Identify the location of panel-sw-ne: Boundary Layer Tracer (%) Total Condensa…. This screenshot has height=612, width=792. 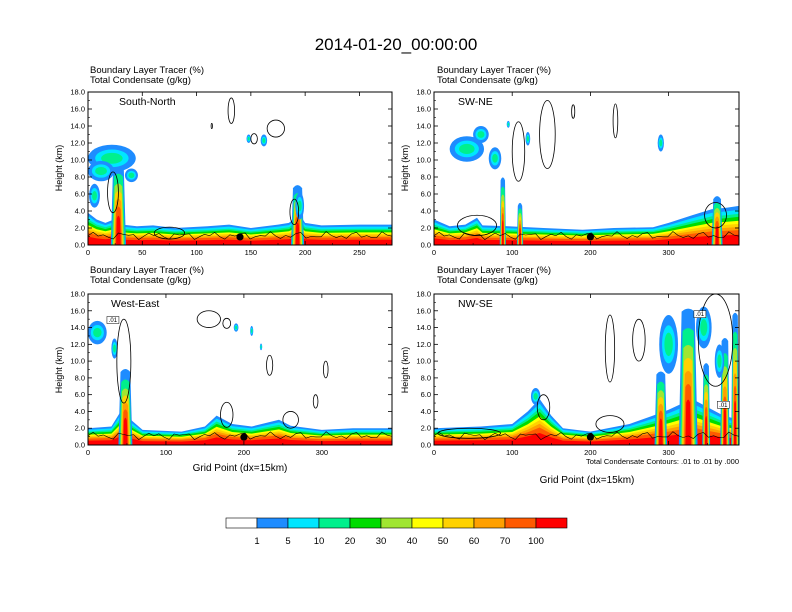
(570, 161).